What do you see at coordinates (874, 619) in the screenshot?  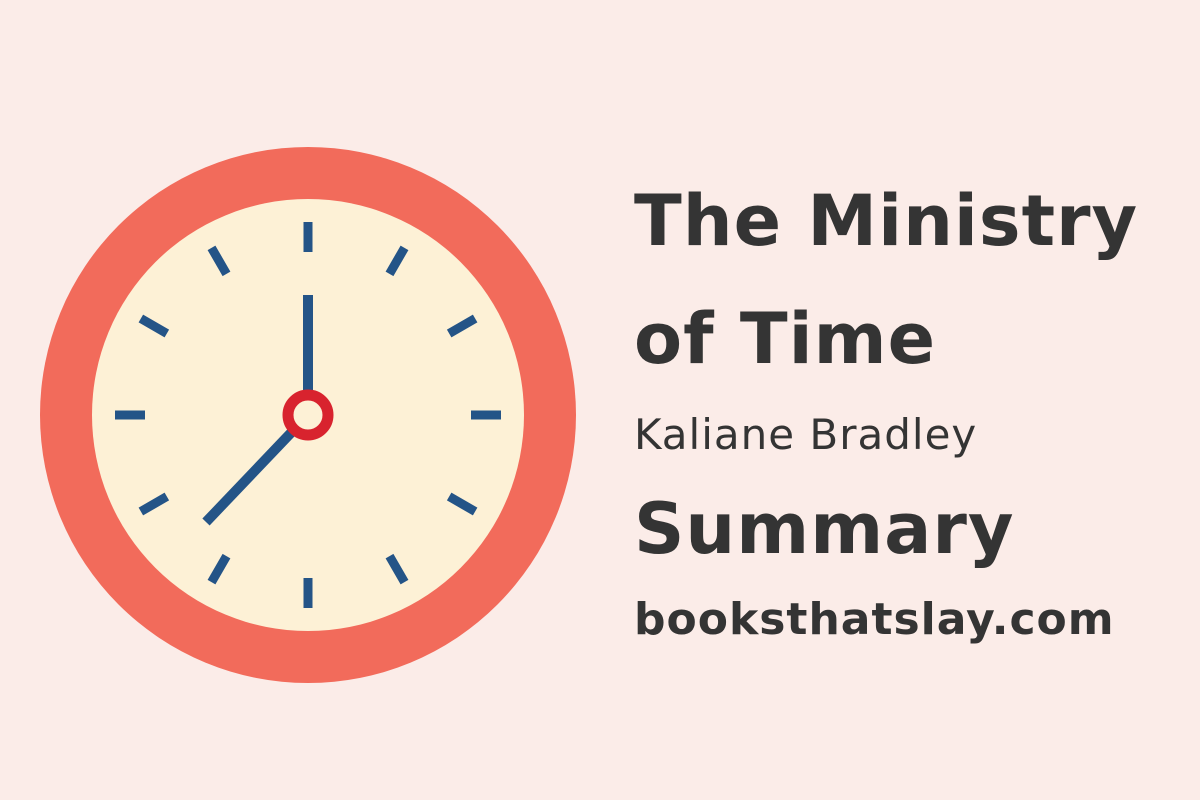 I see `website: booksthatslay.com` at bounding box center [874, 619].